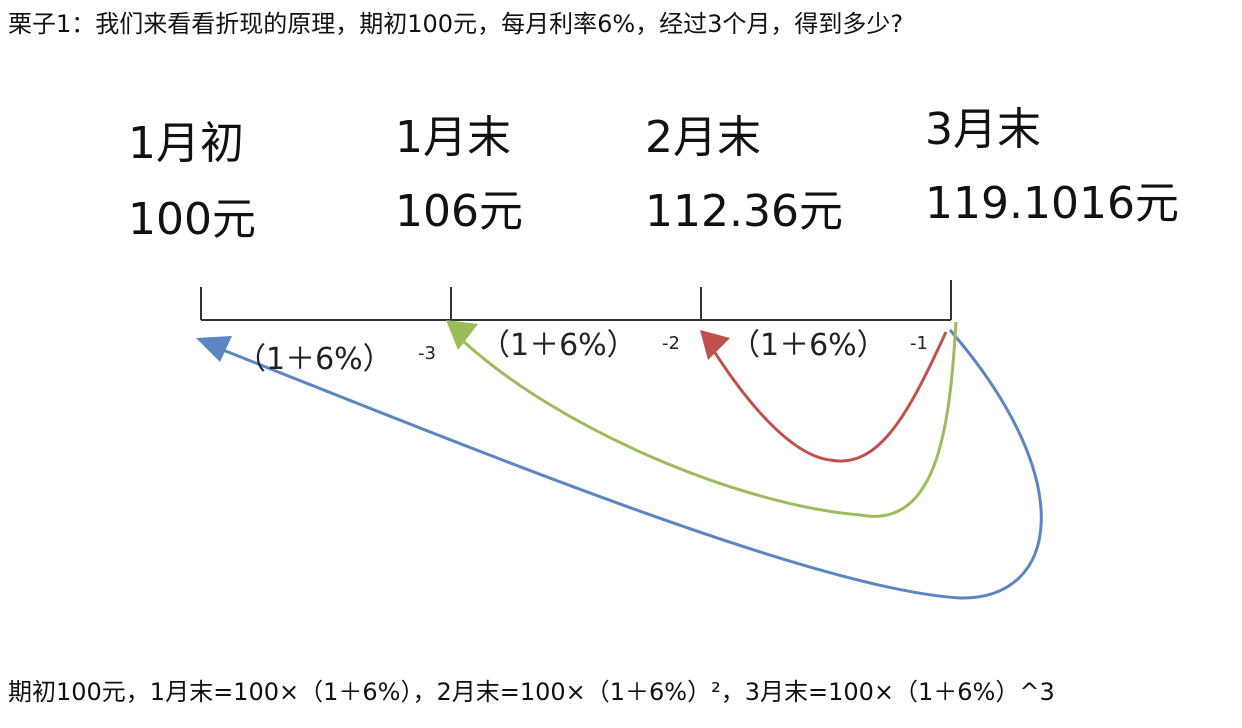 The width and height of the screenshot is (1242, 728). I want to click on period-label-month2-end: 2月末, so click(703, 137).